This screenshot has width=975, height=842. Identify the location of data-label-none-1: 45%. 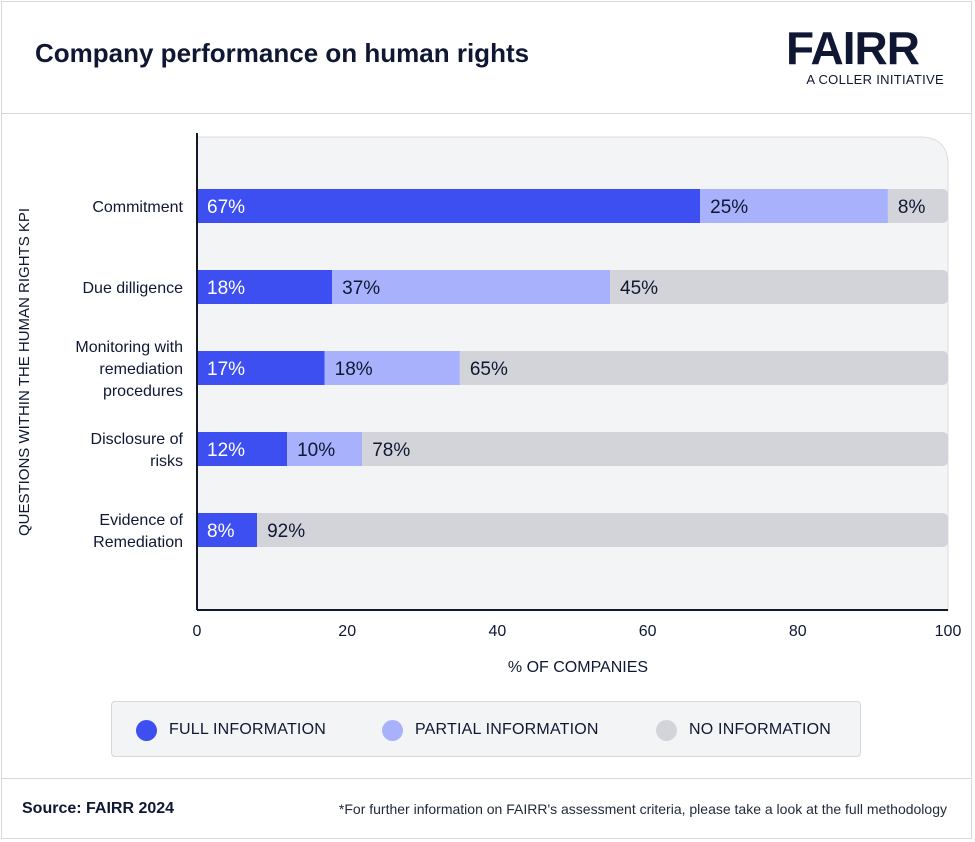
(639, 288).